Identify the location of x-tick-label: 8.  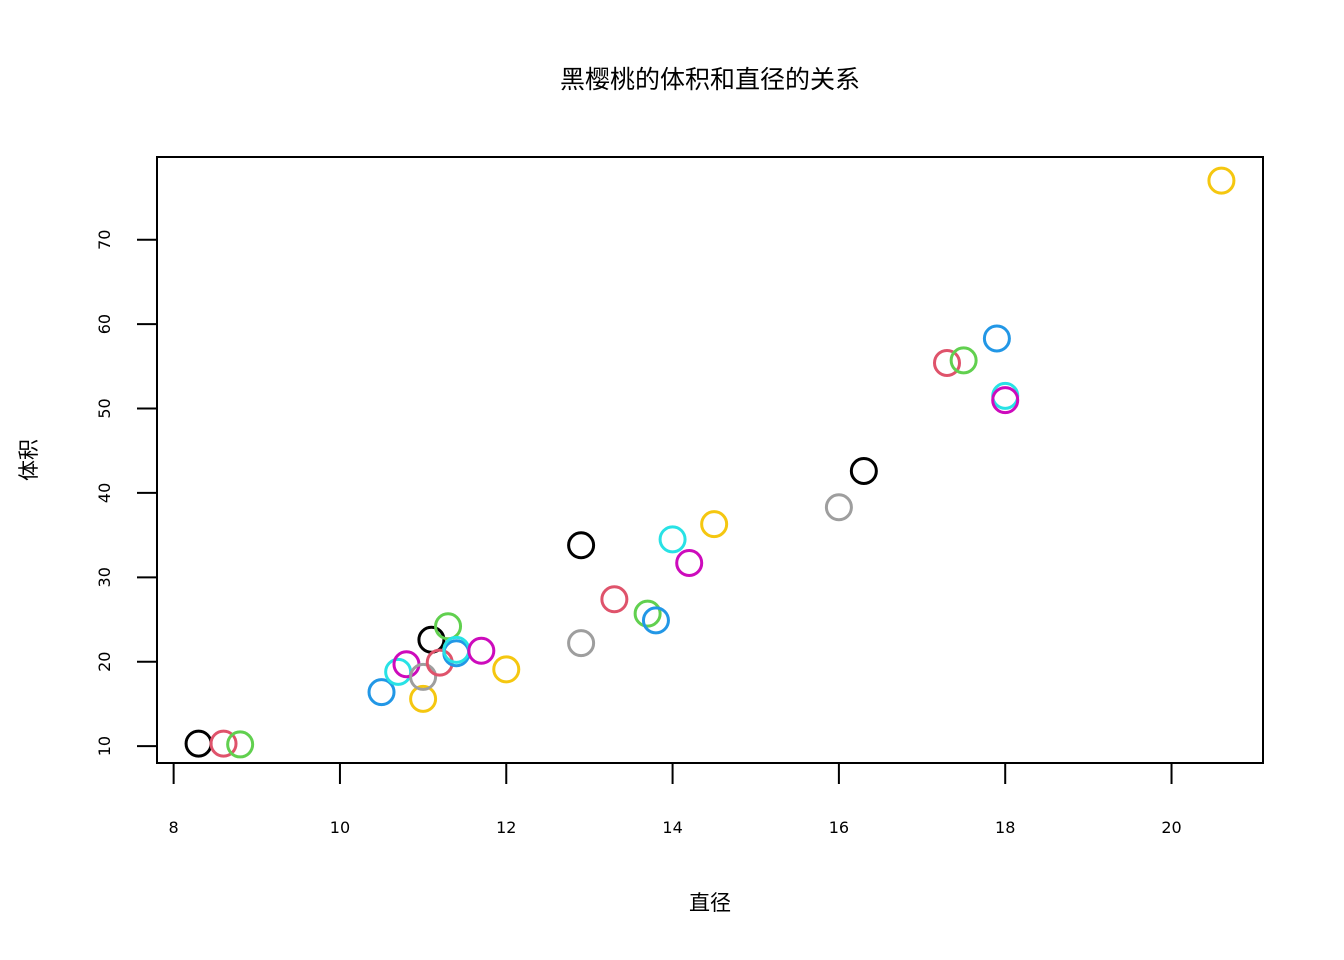
(174, 827).